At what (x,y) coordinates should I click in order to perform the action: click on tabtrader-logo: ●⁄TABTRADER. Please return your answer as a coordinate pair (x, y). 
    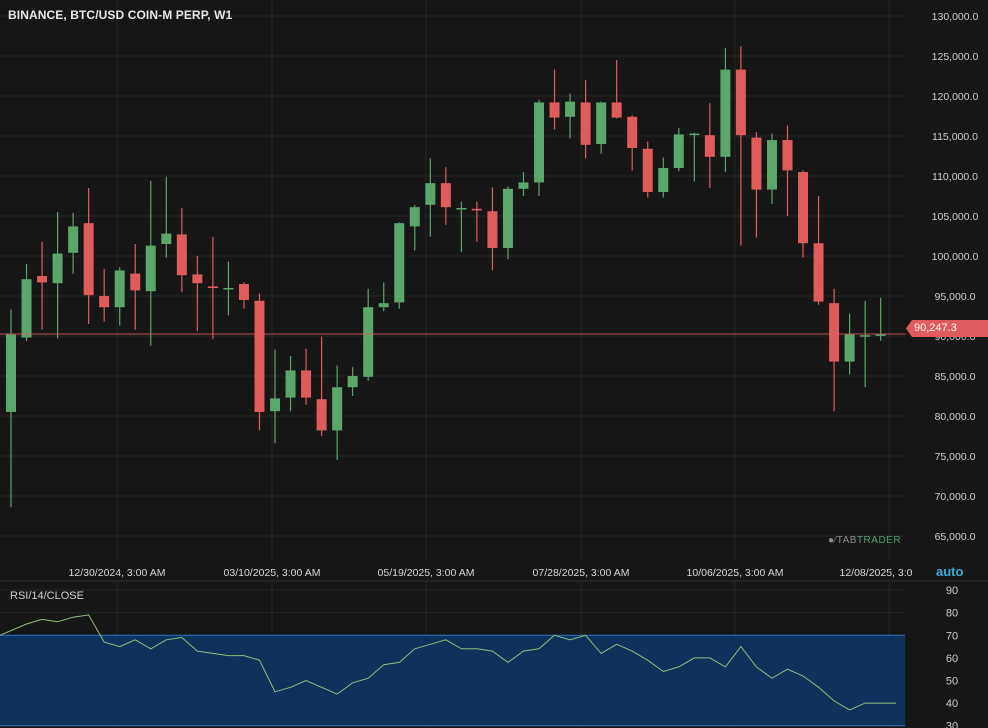
    Looking at the image, I should click on (864, 540).